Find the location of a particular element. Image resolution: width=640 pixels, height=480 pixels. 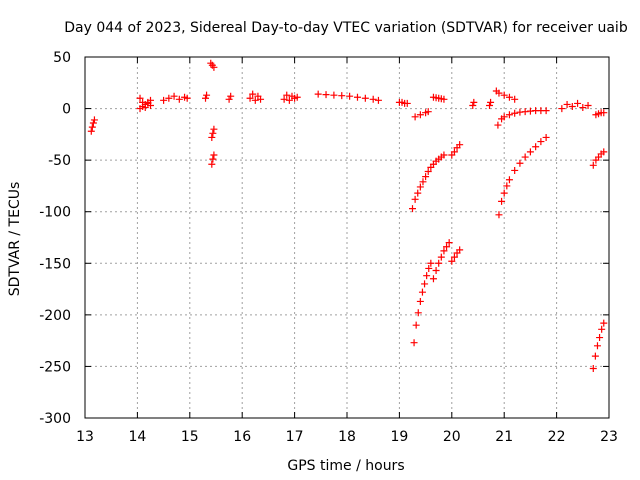

y-axis-label: SDTVAR / TECUs is located at coordinates (15, 239).